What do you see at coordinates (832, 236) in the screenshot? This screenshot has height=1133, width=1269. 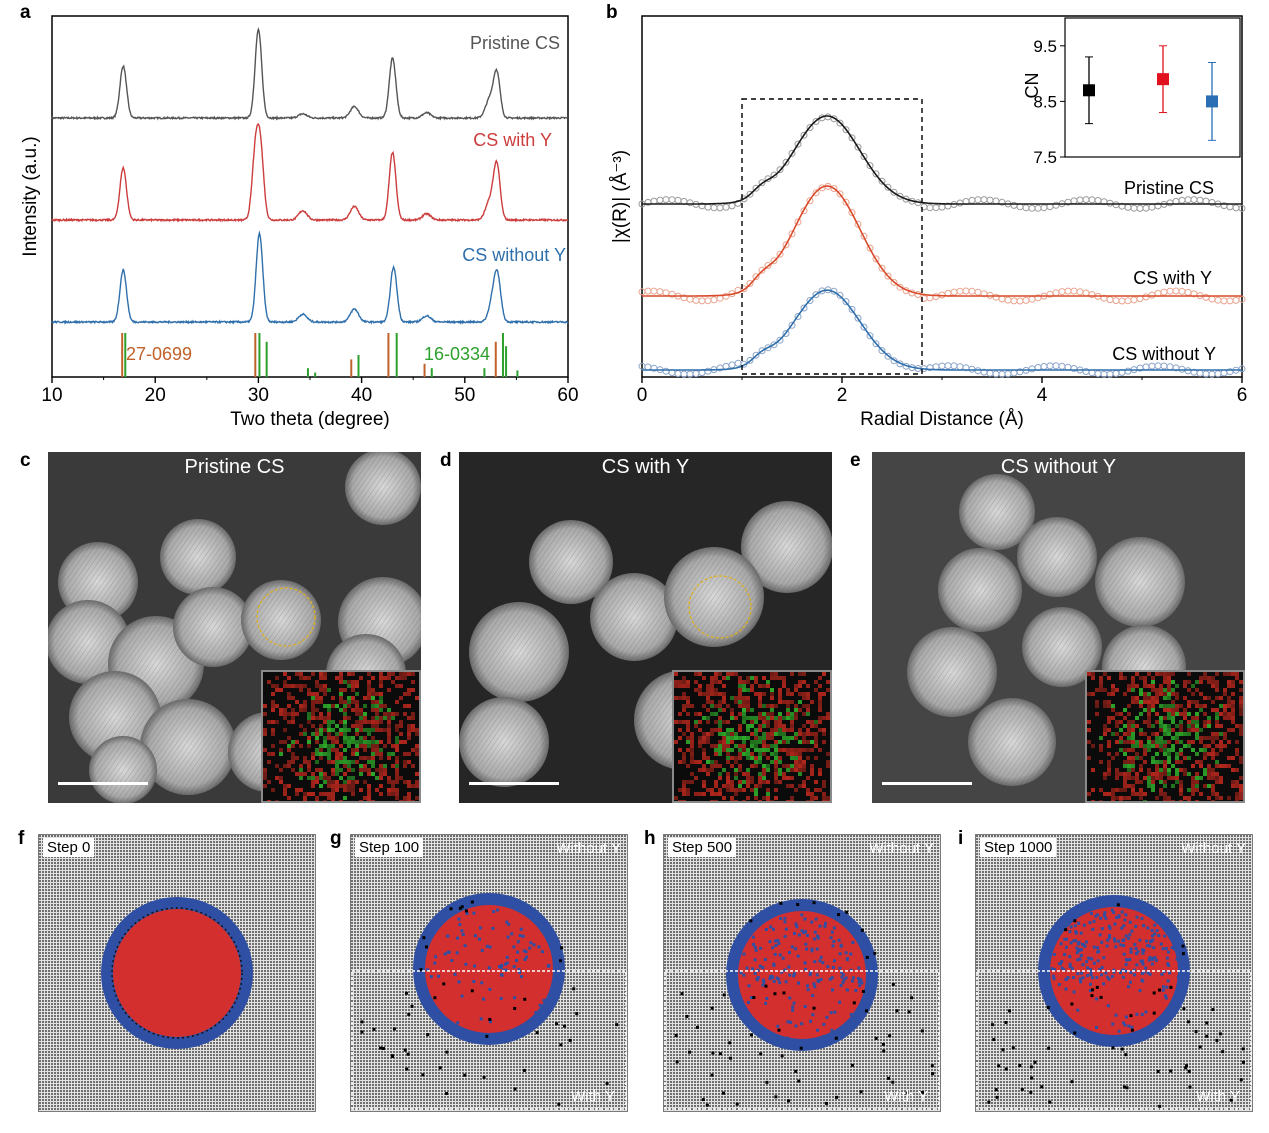 I see `highlight-box` at bounding box center [832, 236].